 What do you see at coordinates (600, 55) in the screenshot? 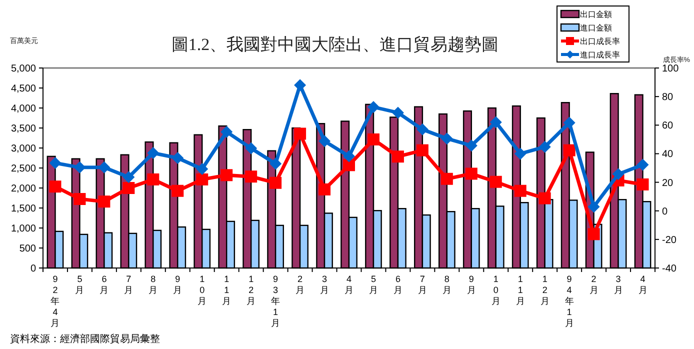
I see `legend-label: 進口成長率` at bounding box center [600, 55].